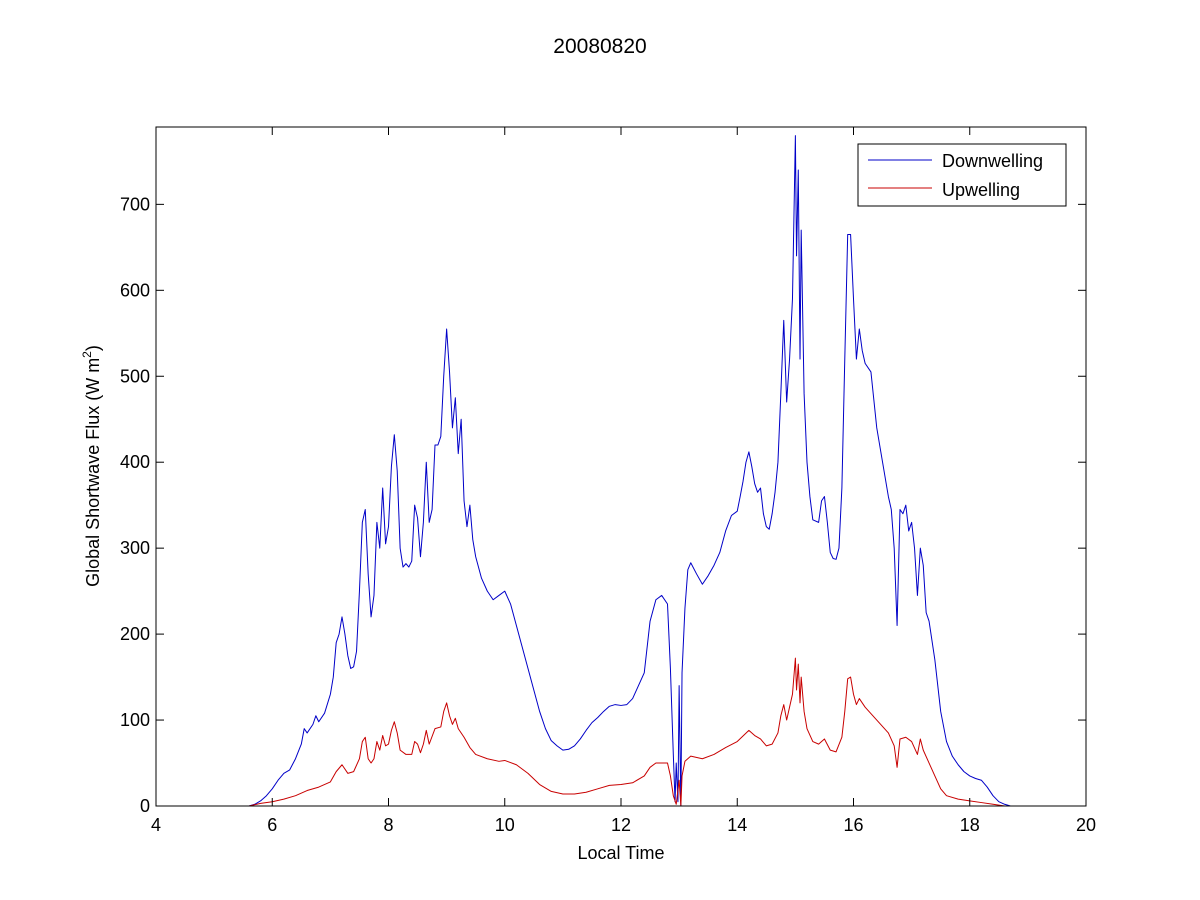  What do you see at coordinates (135, 290) in the screenshot?
I see `y-tick-label: 600` at bounding box center [135, 290].